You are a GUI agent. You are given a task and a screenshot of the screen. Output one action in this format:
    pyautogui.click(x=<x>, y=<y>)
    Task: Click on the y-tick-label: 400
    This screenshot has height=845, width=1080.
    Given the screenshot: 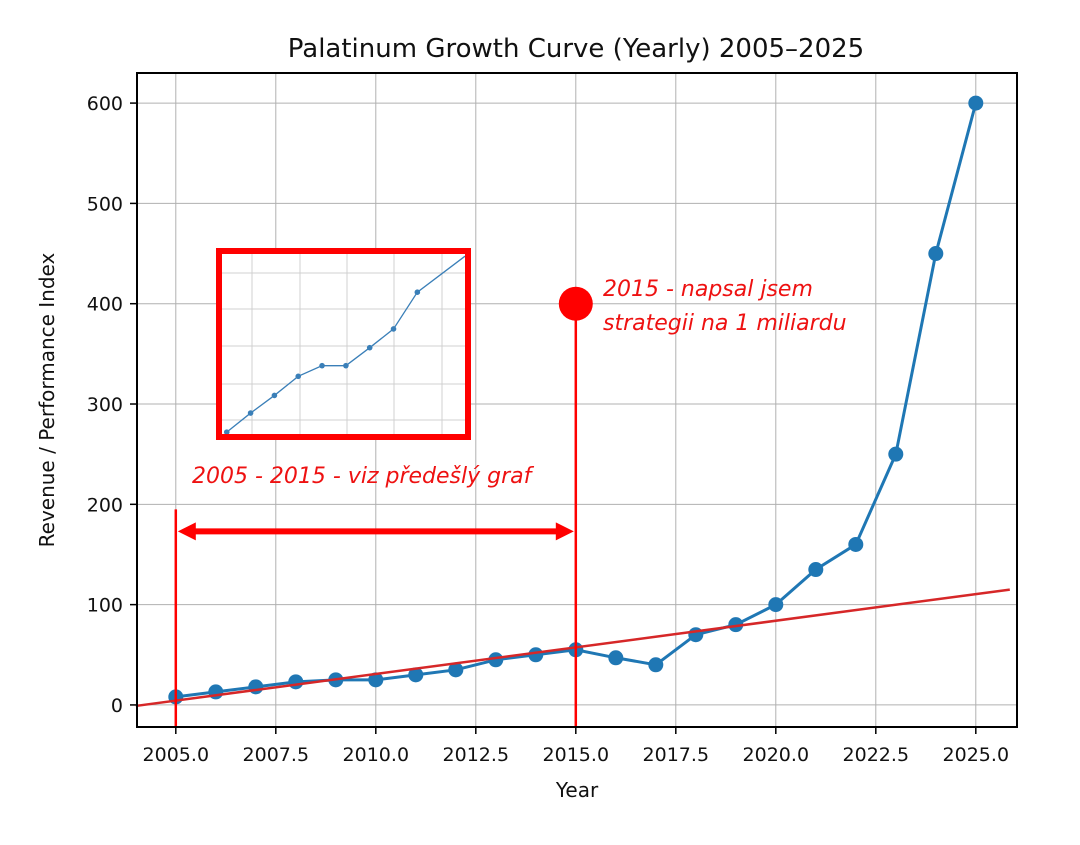 What is the action you would take?
    pyautogui.click(x=105, y=305)
    